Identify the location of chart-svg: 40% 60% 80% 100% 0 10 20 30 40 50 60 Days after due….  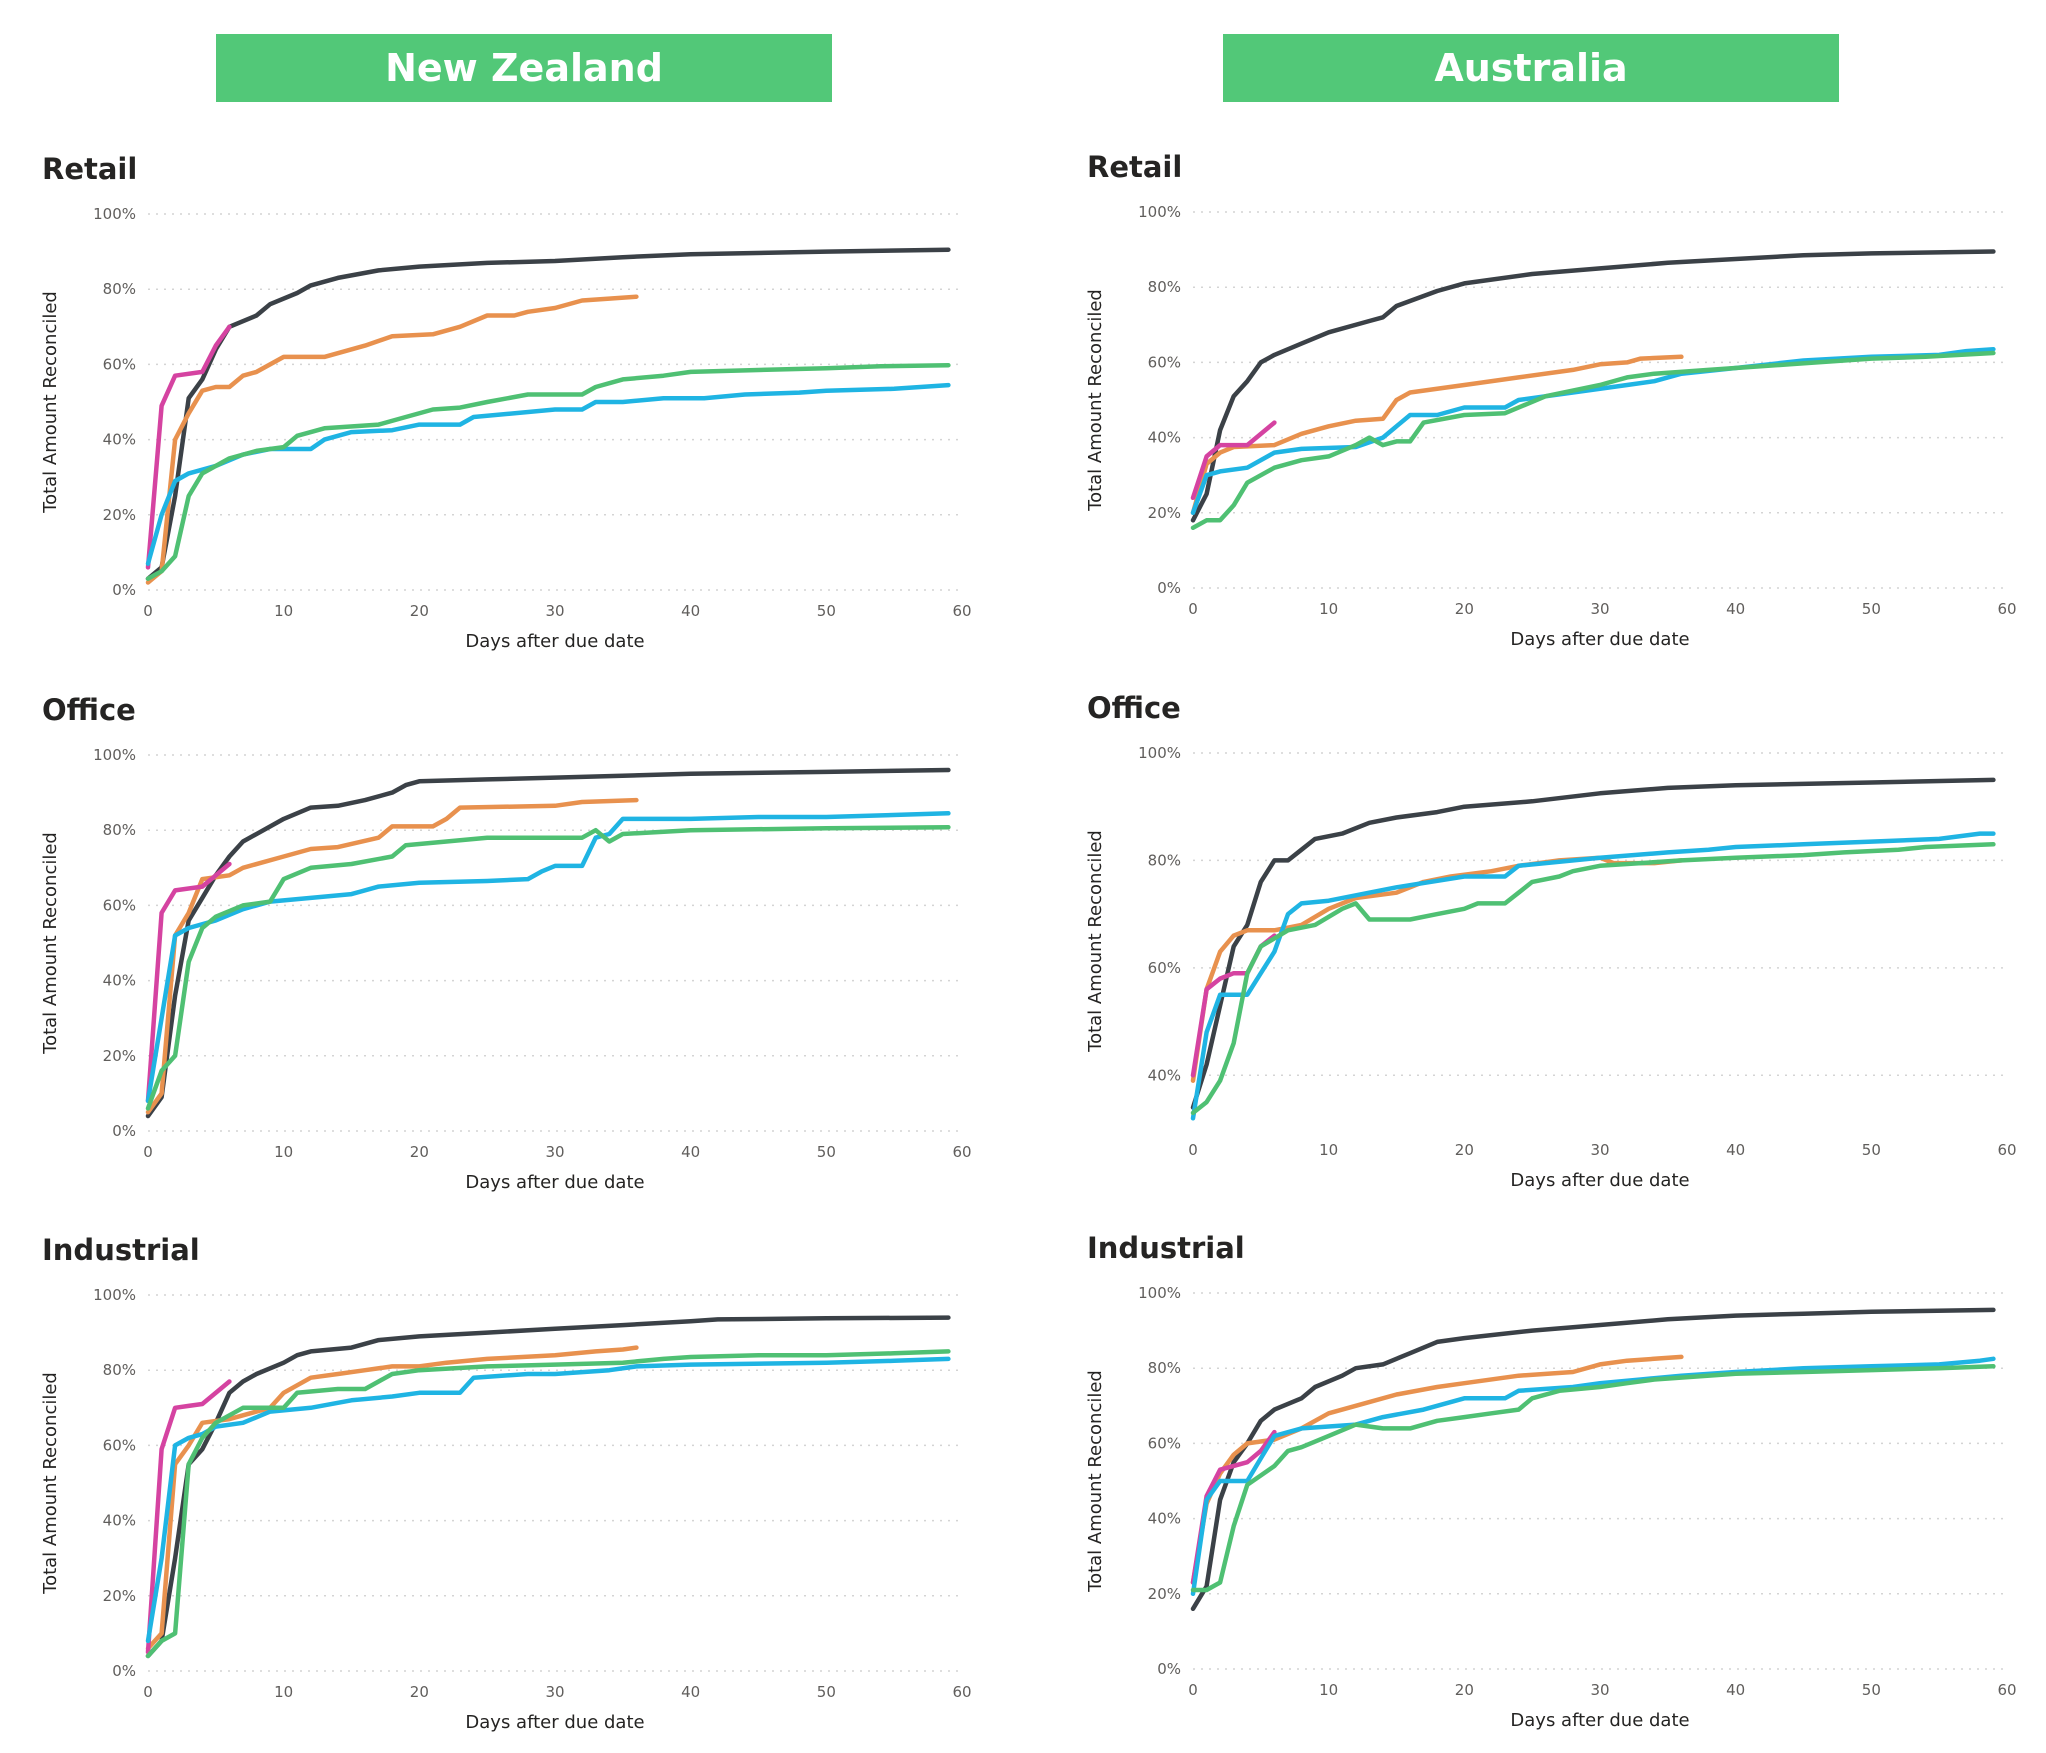
(1551, 967).